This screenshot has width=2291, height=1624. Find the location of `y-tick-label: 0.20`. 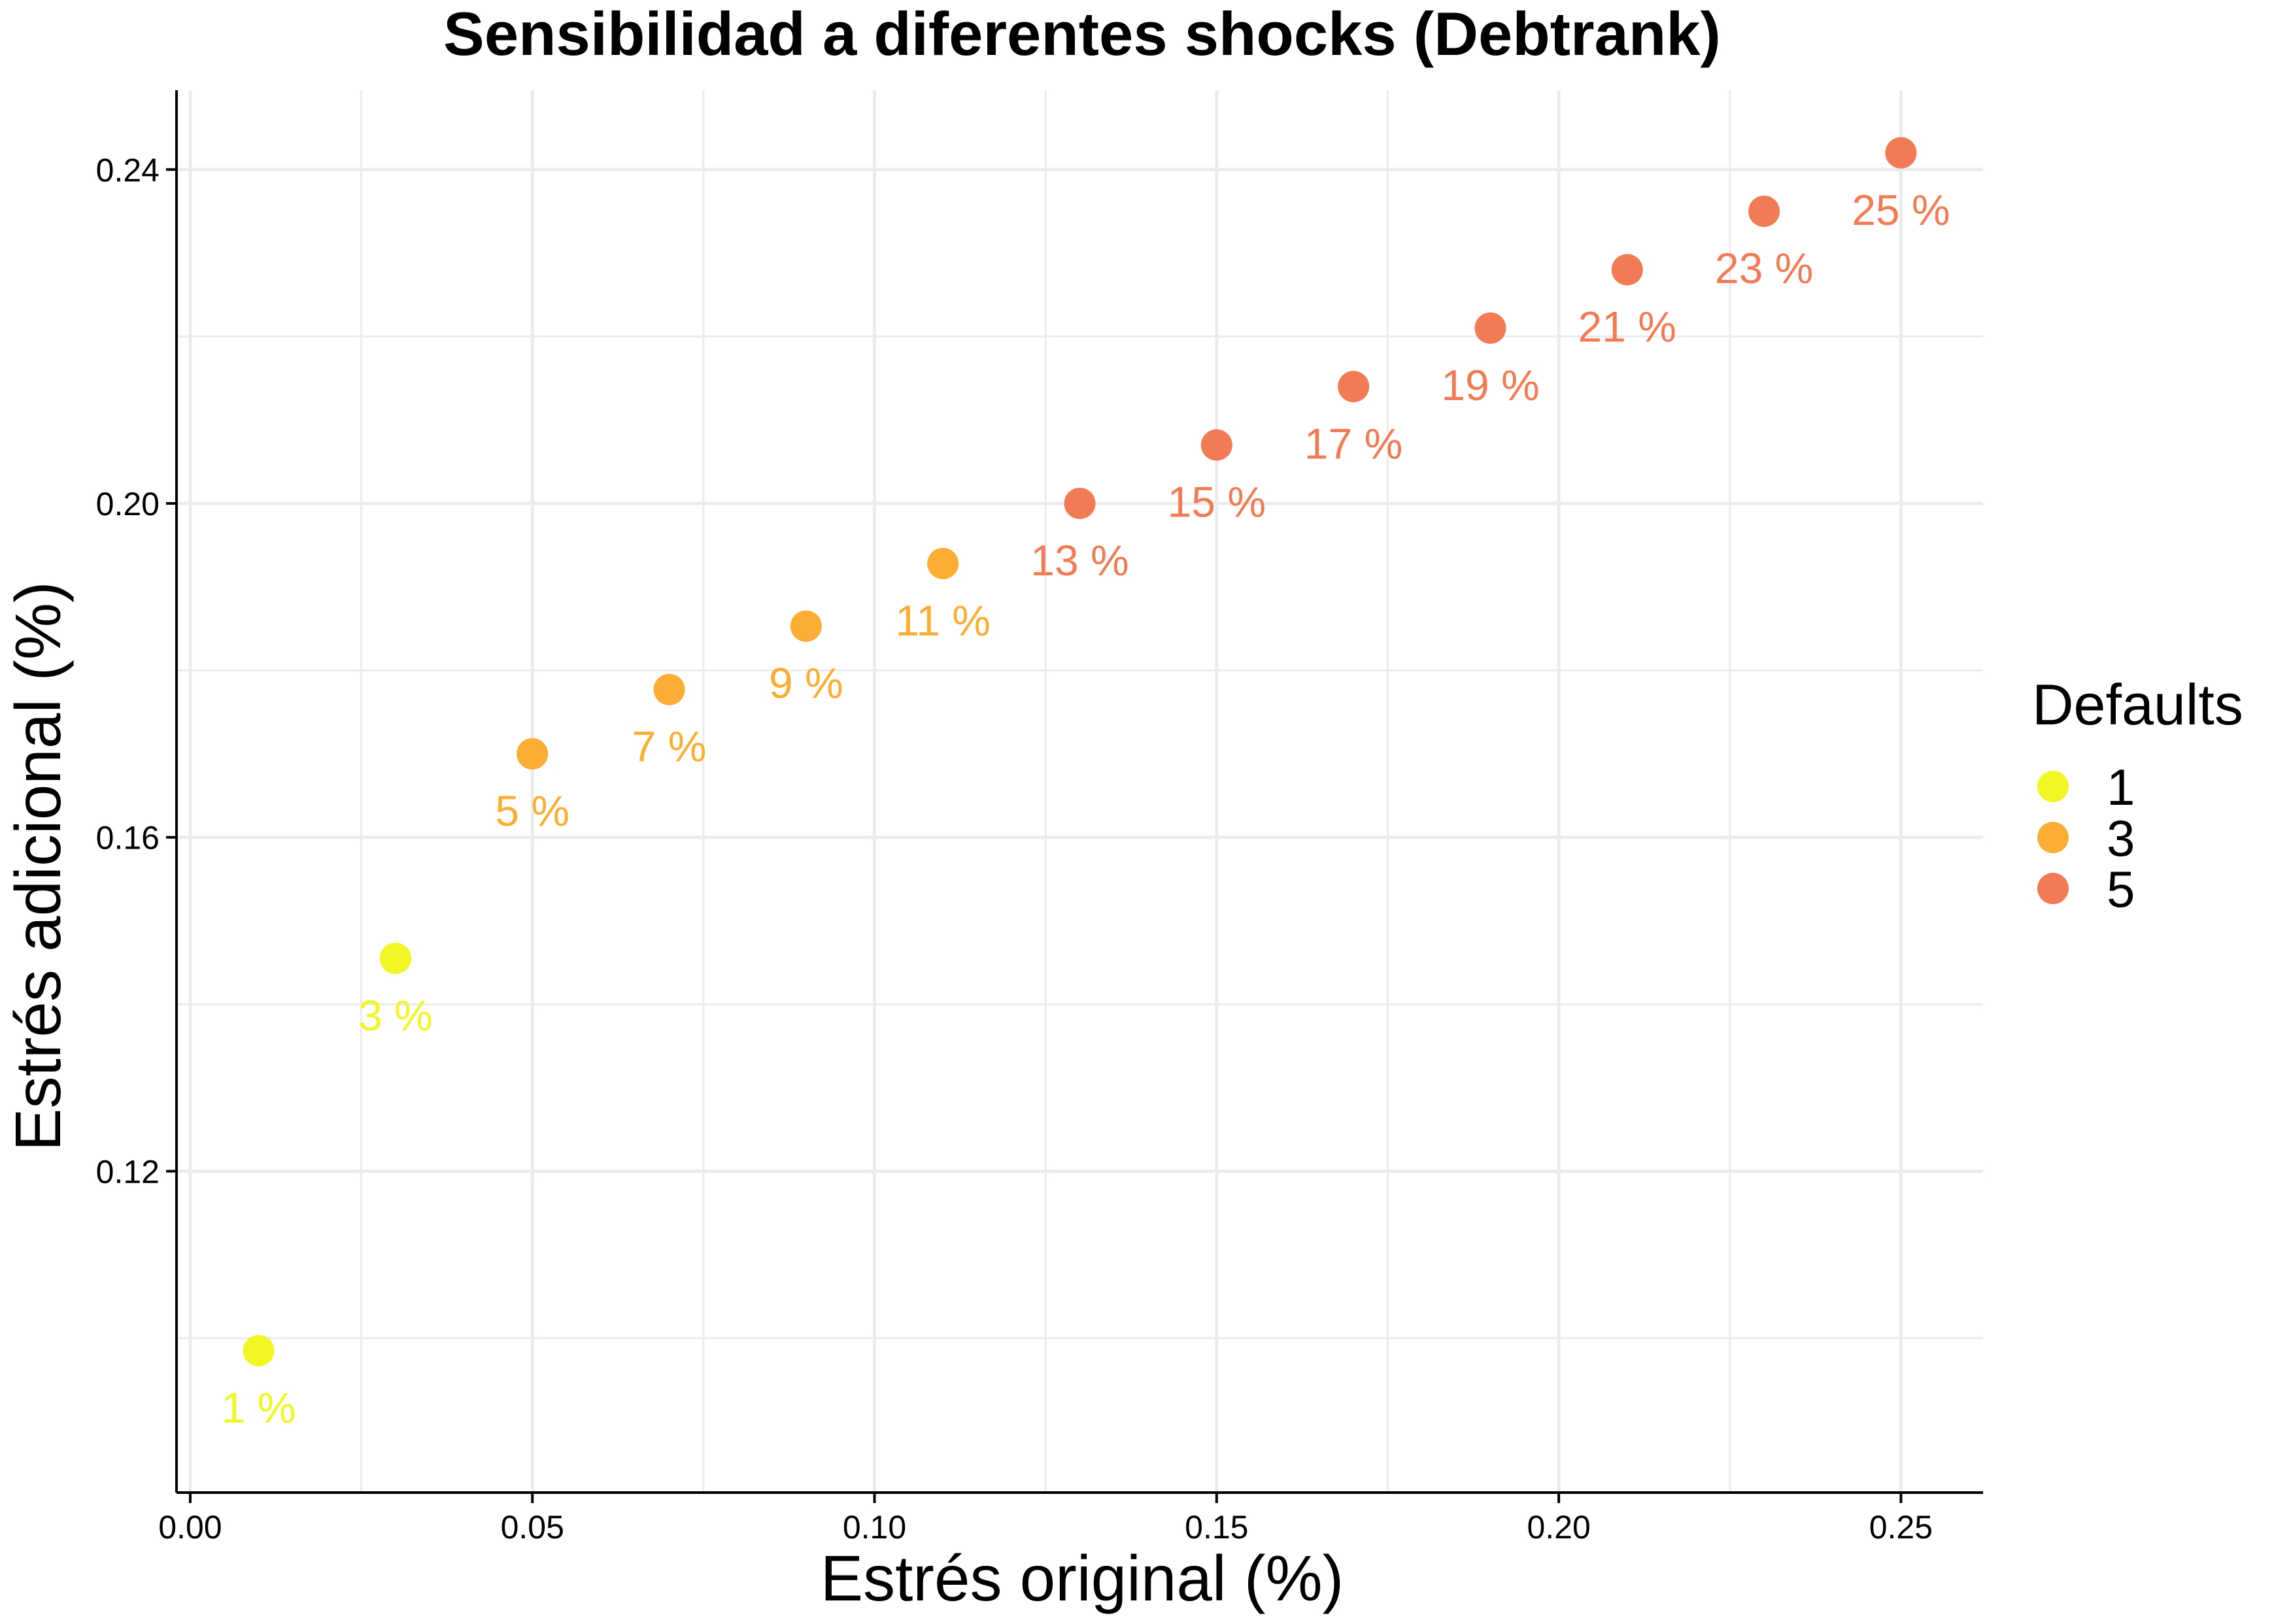

y-tick-label: 0.20 is located at coordinates (128, 504).